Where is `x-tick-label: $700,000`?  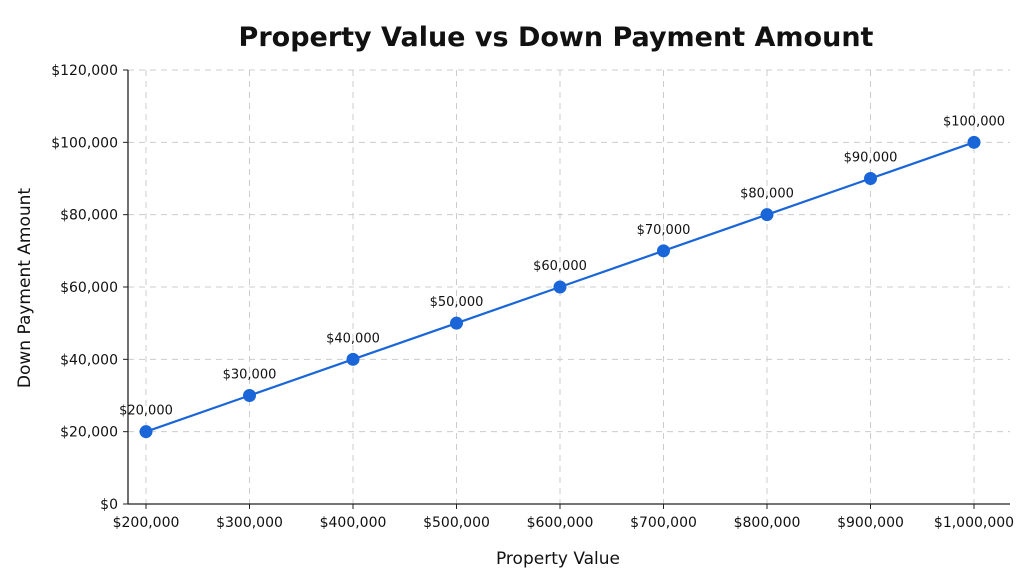 x-tick-label: $700,000 is located at coordinates (663, 523).